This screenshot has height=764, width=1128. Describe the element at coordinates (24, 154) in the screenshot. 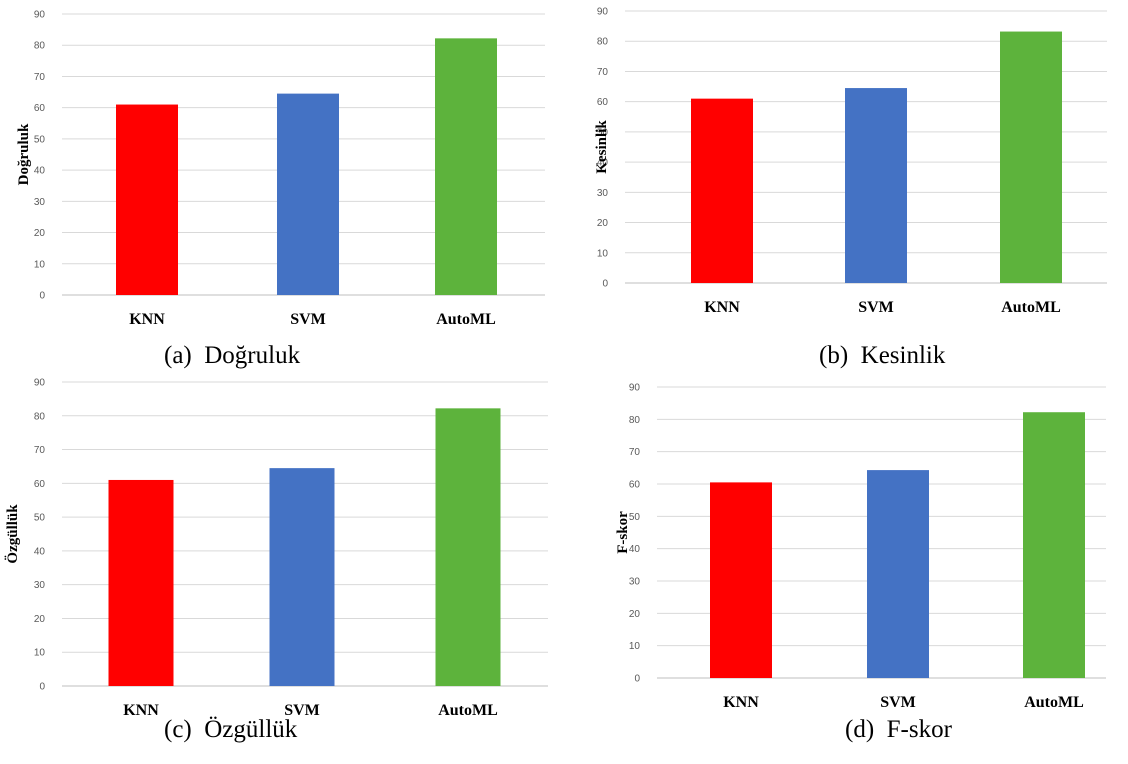

I see `y-axis-label: Doğruluk` at that location.